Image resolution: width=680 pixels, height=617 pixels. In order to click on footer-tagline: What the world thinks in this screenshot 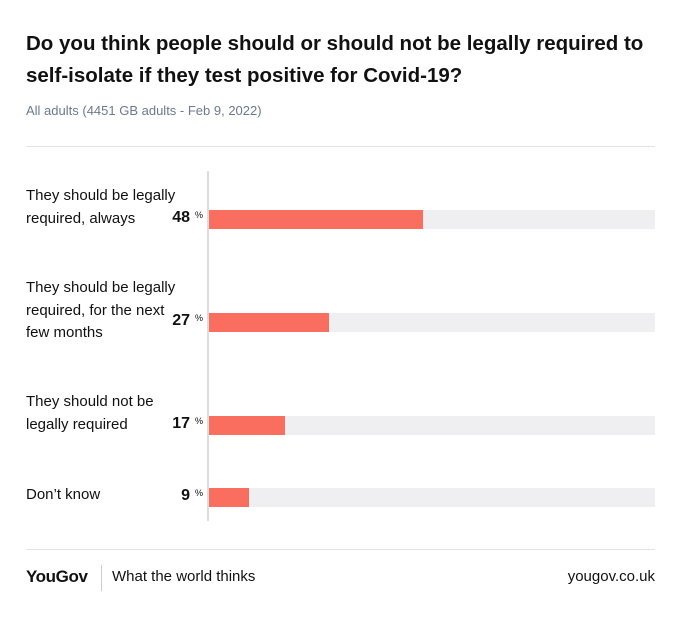, I will do `click(184, 576)`.